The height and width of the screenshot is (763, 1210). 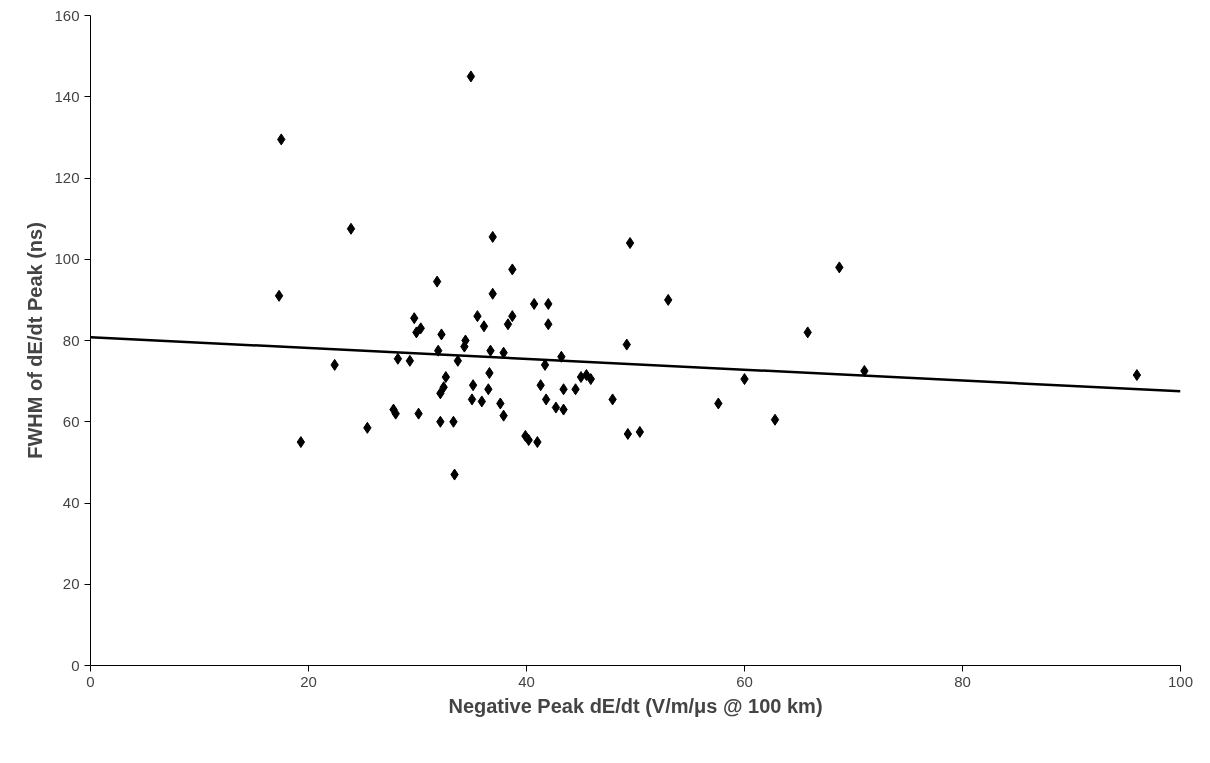 I want to click on y-tick-label: 0, so click(x=75, y=665).